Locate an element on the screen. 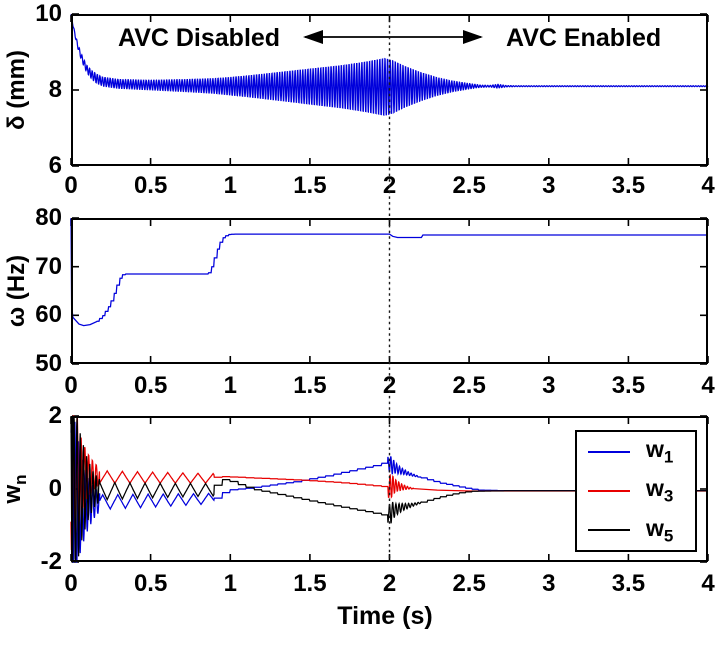  avc-enabled-label: AVC Enabled is located at coordinates (584, 38).